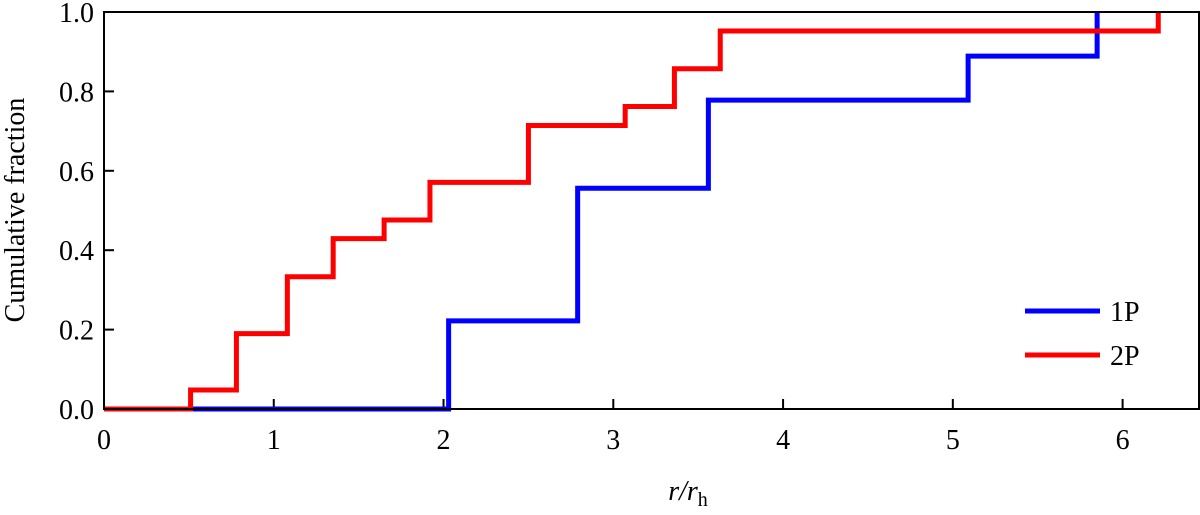 Image resolution: width=1200 pixels, height=515 pixels. What do you see at coordinates (444, 440) in the screenshot?
I see `x-tick-label: 2` at bounding box center [444, 440].